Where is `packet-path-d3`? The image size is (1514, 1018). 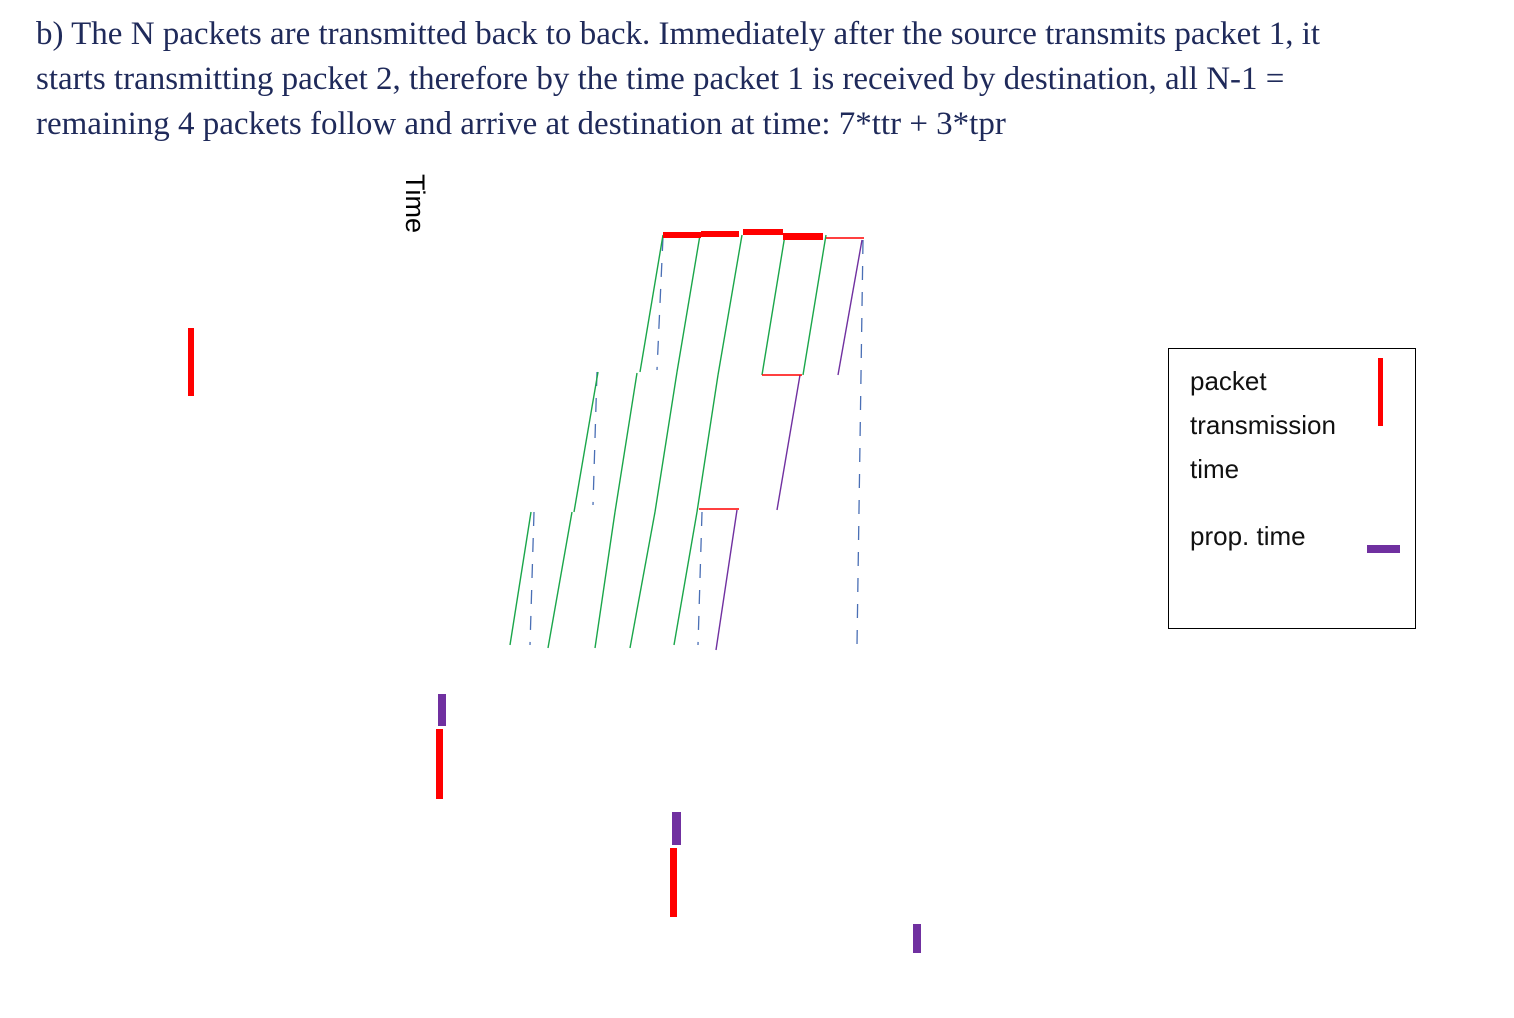 packet-path-d3 is located at coordinates (685, 578).